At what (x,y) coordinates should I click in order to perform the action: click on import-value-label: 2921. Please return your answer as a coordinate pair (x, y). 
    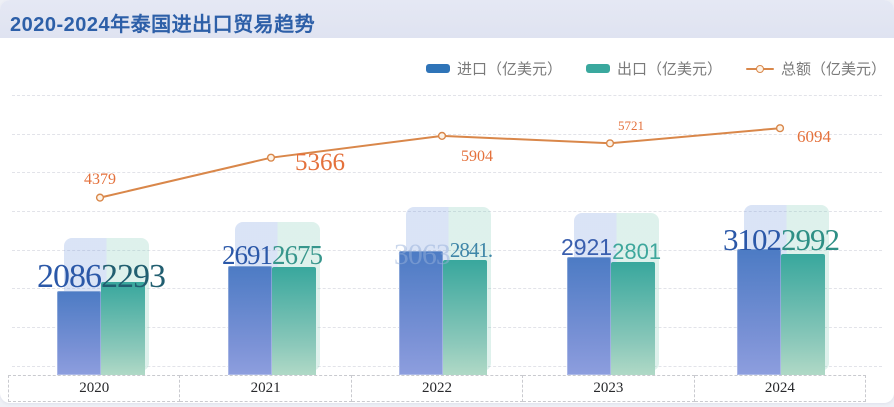
    Looking at the image, I should click on (586, 247).